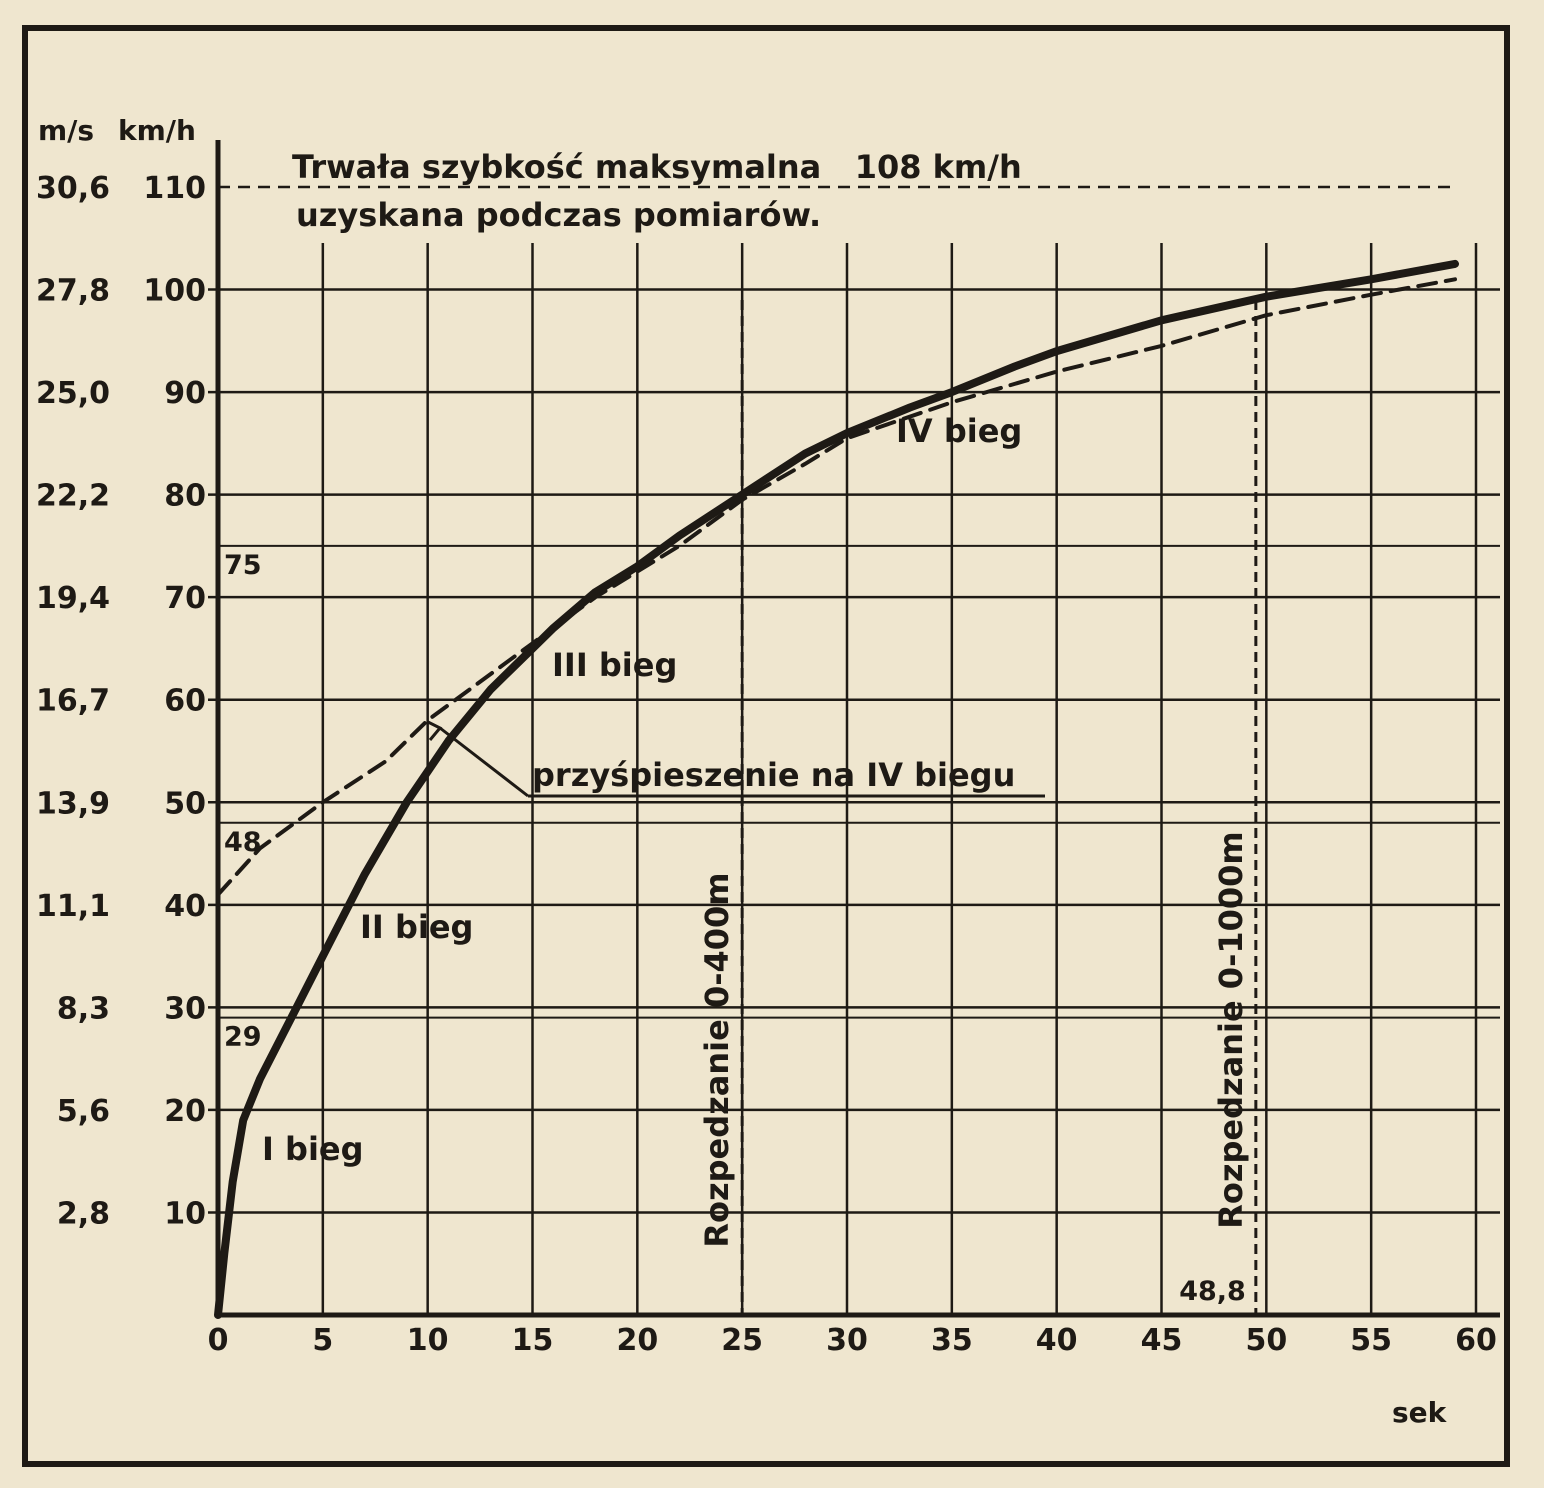 Image resolution: width=1544 pixels, height=1488 pixels. Describe the element at coordinates (174, 188) in the screenshot. I see `y-tick-label-kmh: 110` at that location.